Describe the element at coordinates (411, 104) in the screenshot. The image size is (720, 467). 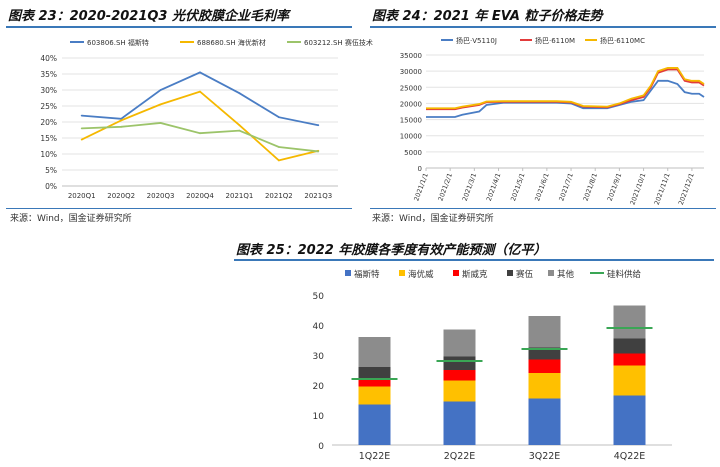
I see `fig24-ytick-label: 20000` at that location.